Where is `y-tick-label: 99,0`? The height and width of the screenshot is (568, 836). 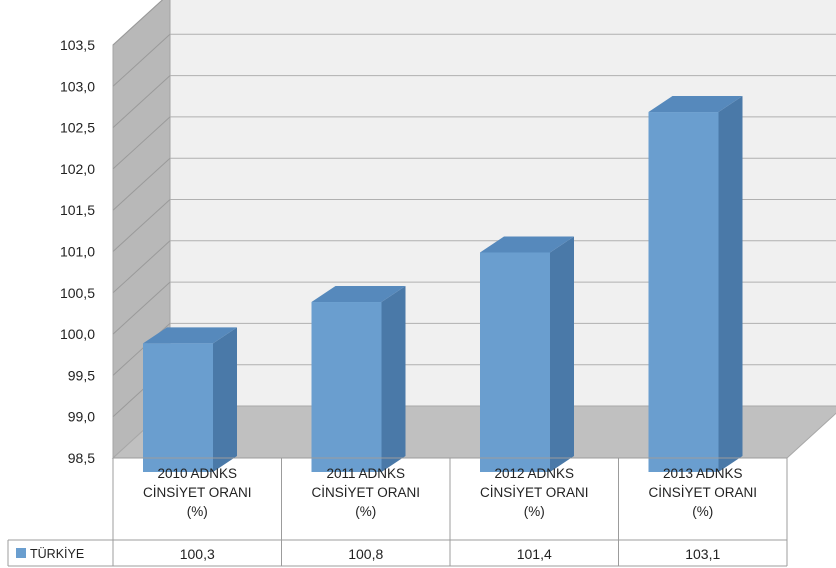 y-tick-label: 99,0 is located at coordinates (81, 417).